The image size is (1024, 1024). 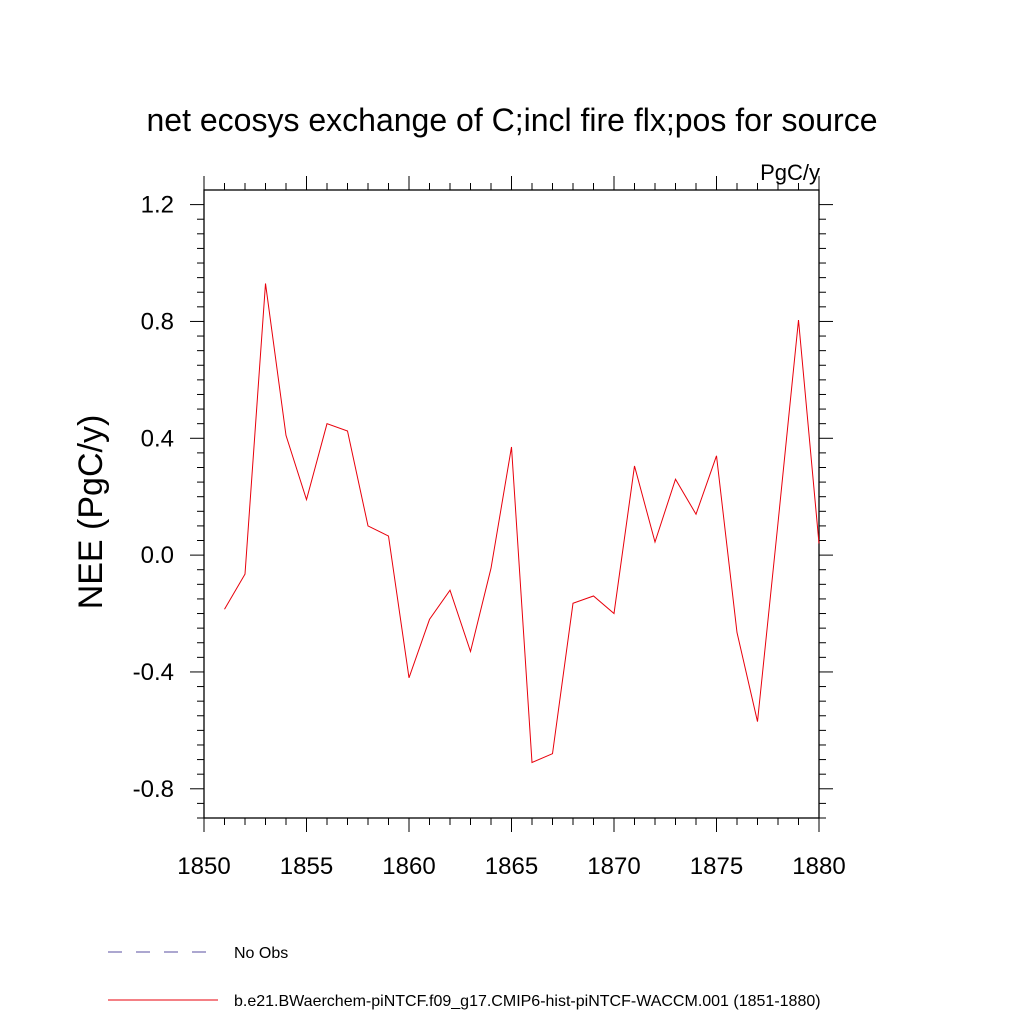 What do you see at coordinates (408, 866) in the screenshot?
I see `x-tick-label: 1860` at bounding box center [408, 866].